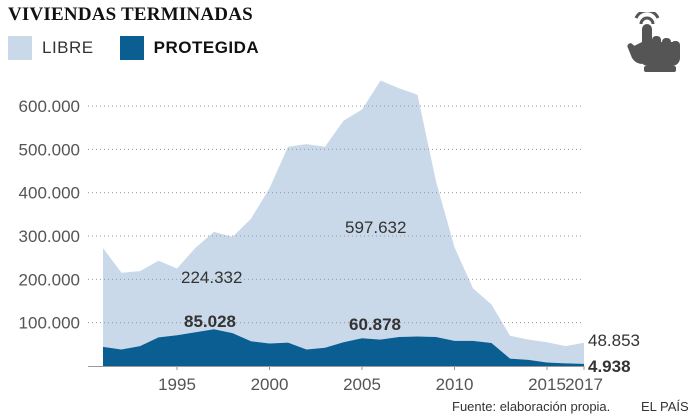 The width and height of the screenshot is (690, 420). I want to click on source-note: Fuente: elaboración propia., so click(531, 406).